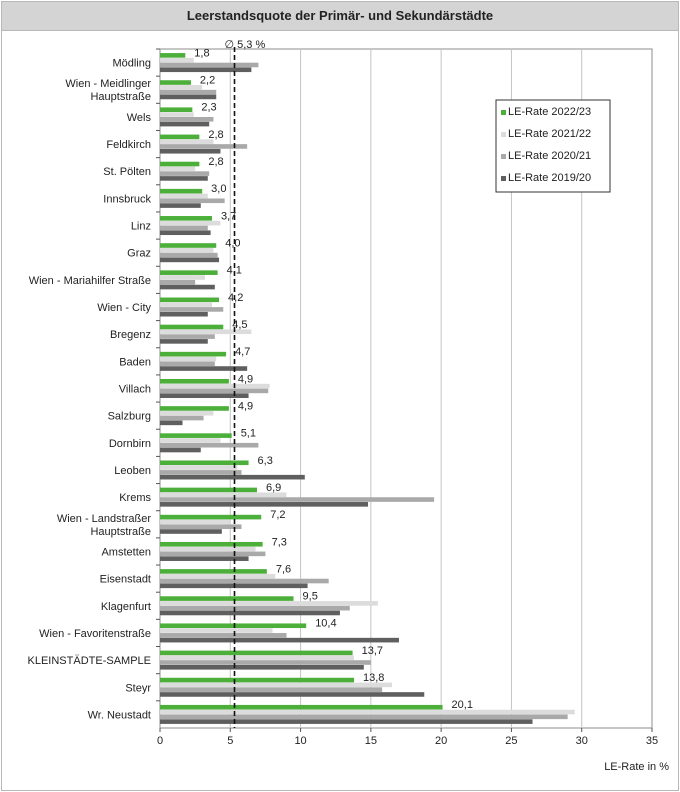 The height and width of the screenshot is (792, 680). Describe the element at coordinates (232, 244) in the screenshot. I see `data-label: 4,0` at that location.